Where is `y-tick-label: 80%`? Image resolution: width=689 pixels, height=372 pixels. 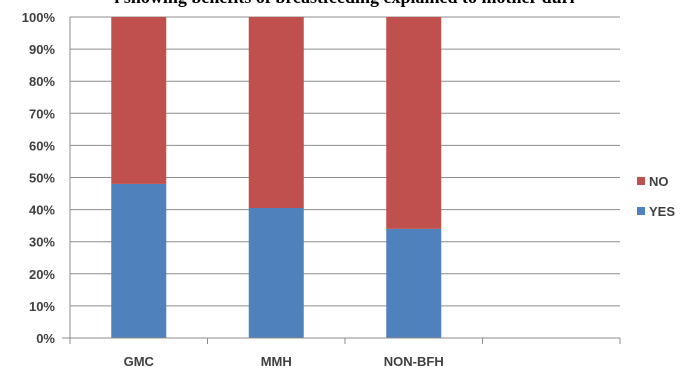
y-tick-label: 80% is located at coordinates (42, 81).